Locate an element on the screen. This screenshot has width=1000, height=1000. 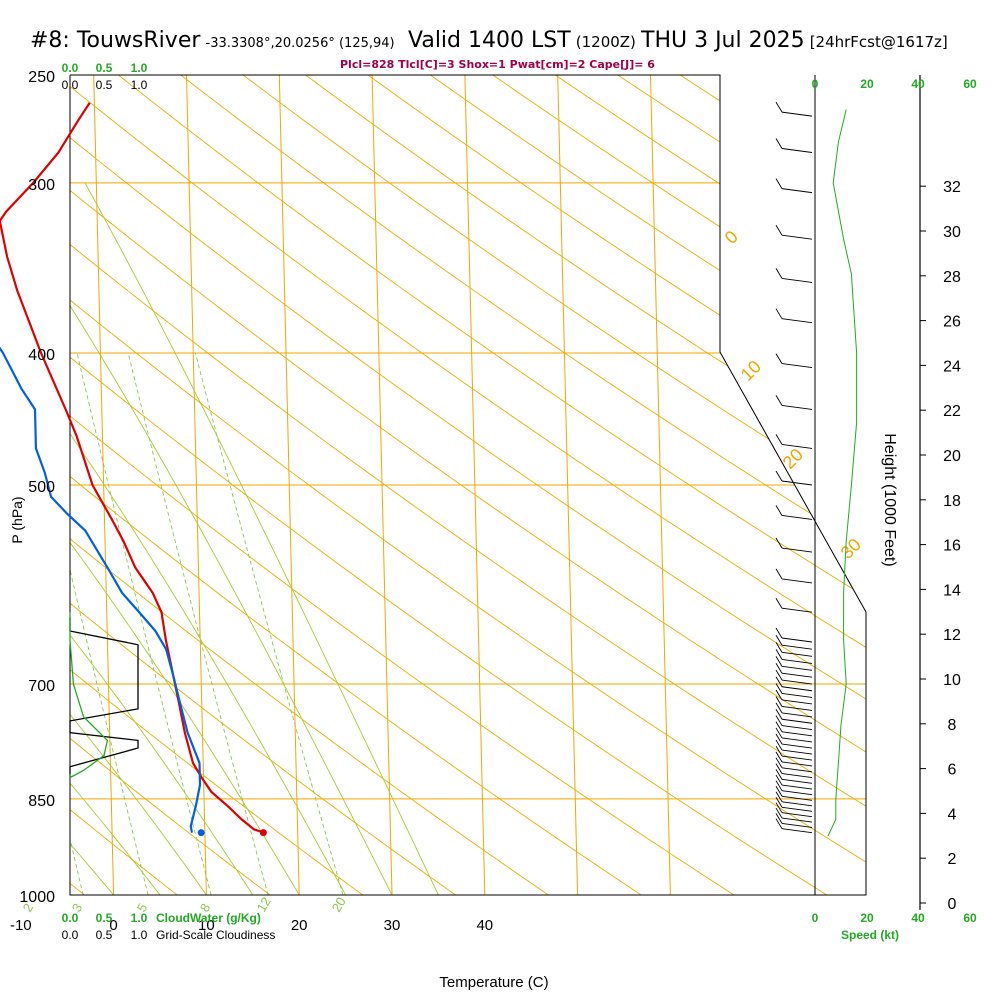
cloudiness-scale-bottom: 1.0 is located at coordinates (139, 935).